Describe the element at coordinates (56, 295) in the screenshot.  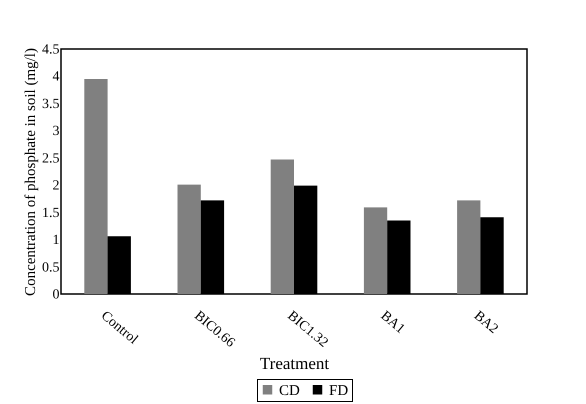
I see `y-tick-label: 0` at that location.